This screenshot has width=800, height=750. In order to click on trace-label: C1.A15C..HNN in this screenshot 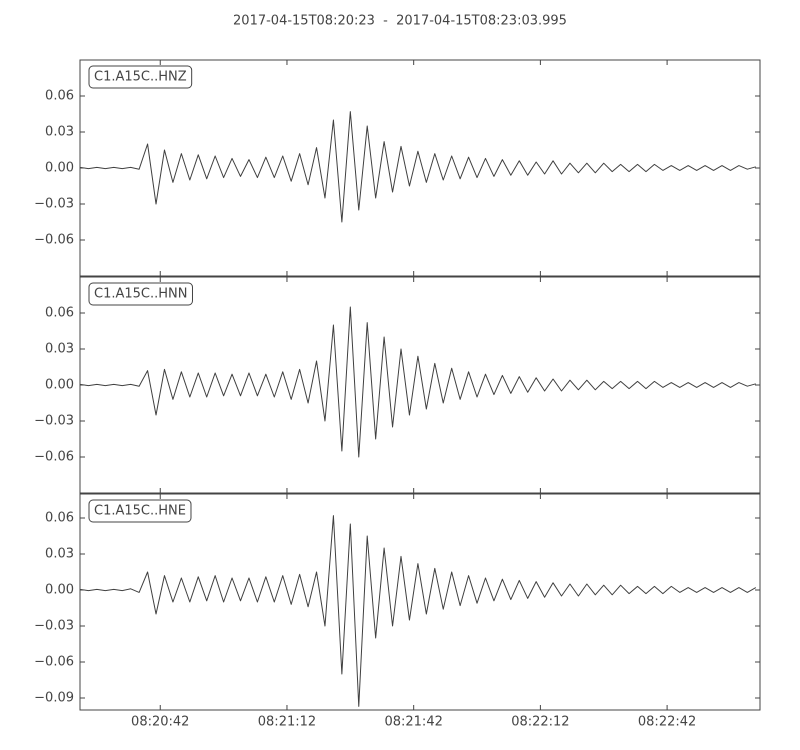, I will do `click(140, 294)`.